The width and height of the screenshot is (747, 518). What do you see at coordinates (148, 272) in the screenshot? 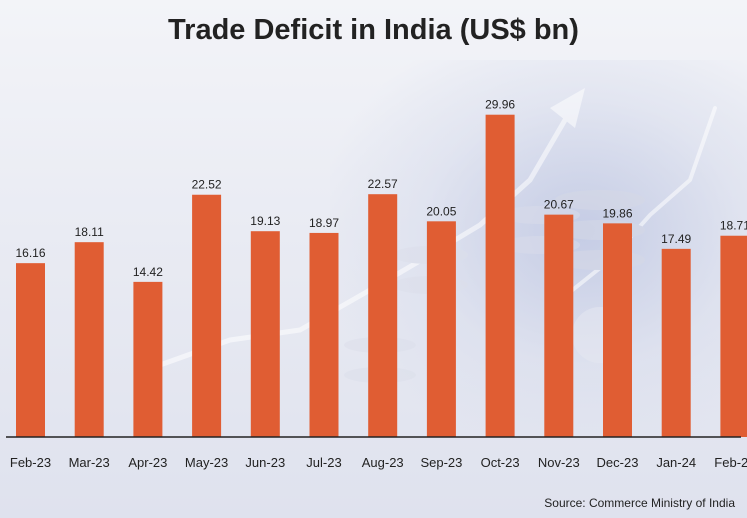
I see `value-label: 14.42` at bounding box center [148, 272].